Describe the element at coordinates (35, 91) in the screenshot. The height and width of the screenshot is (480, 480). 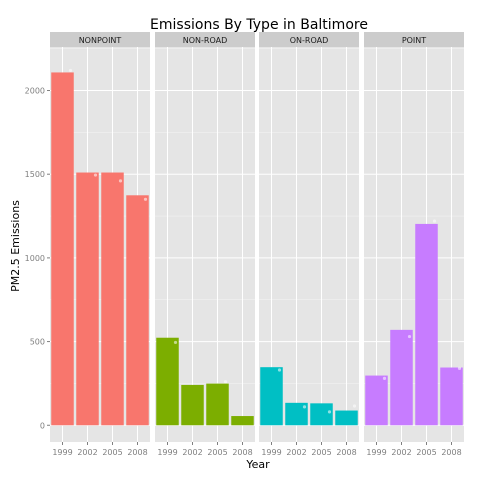
I see `y-tick-label: 2000` at that location.